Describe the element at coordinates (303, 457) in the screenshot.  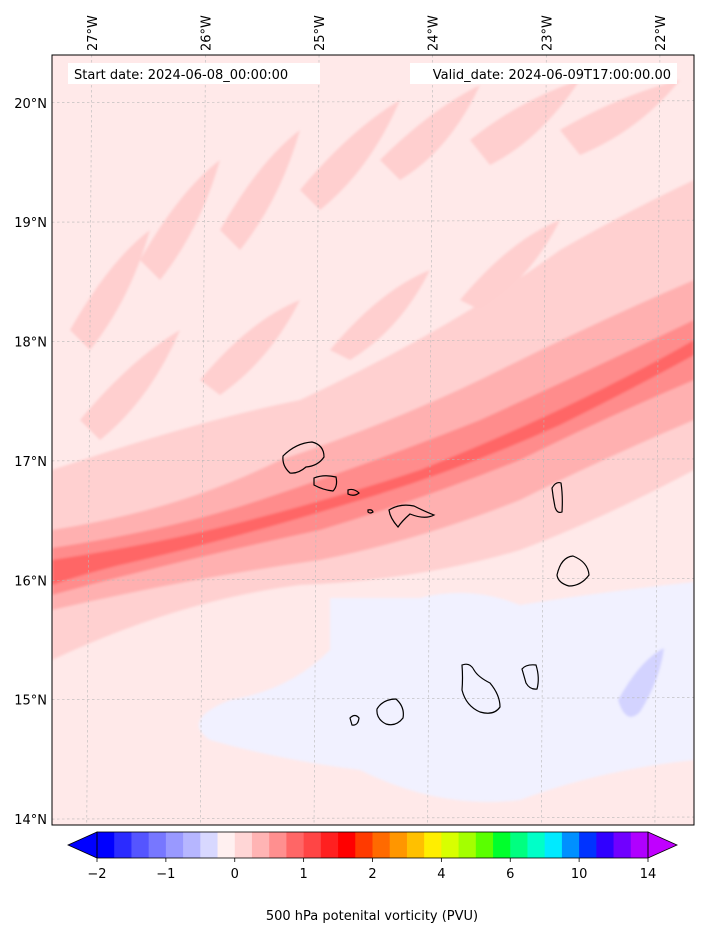
I see `island-santo-antao` at that location.